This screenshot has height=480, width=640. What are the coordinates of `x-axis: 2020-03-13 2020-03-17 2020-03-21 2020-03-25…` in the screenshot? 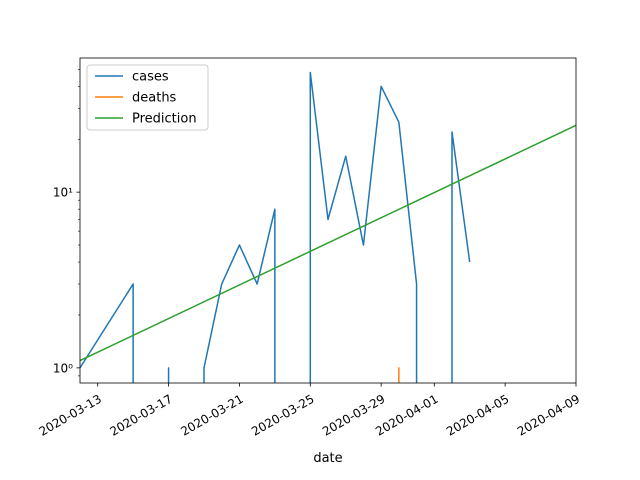 It's located at (309, 411).